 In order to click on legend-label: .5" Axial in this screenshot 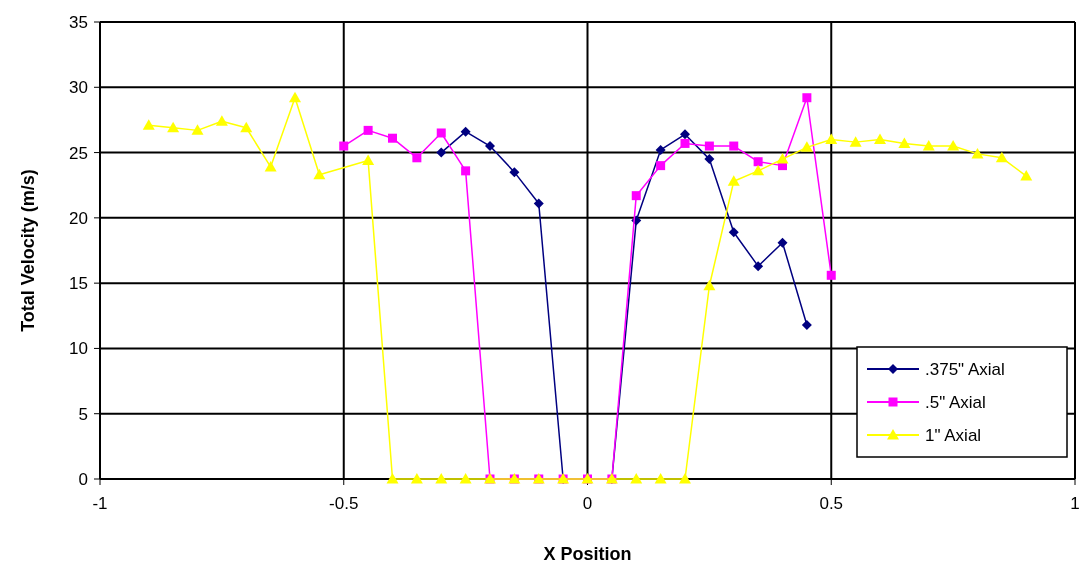, I will do `click(955, 402)`.